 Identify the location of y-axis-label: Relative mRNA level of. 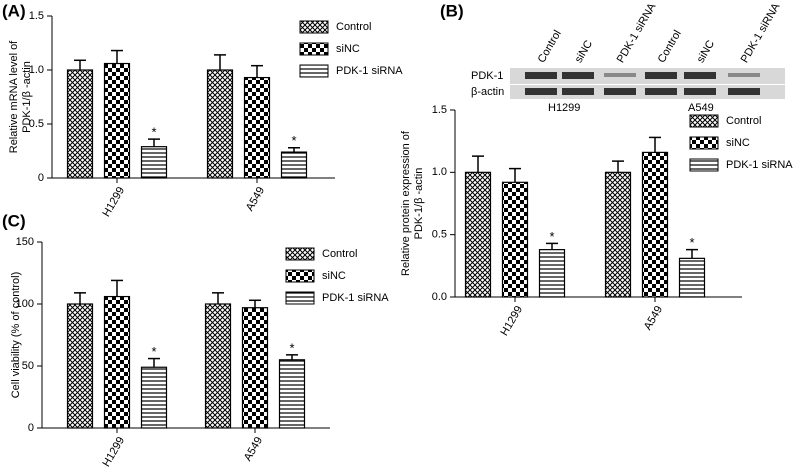
(14, 96).